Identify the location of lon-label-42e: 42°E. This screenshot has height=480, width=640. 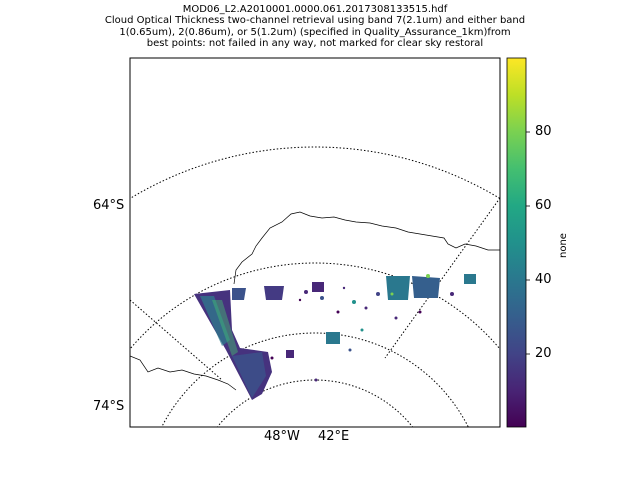
(334, 436).